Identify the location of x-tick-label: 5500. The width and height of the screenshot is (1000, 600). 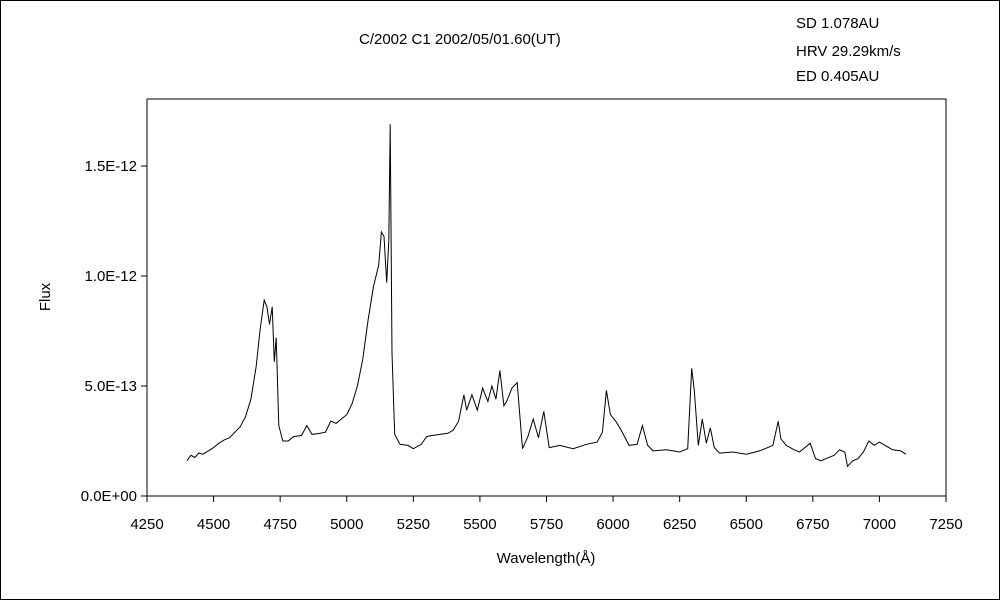
(479, 524).